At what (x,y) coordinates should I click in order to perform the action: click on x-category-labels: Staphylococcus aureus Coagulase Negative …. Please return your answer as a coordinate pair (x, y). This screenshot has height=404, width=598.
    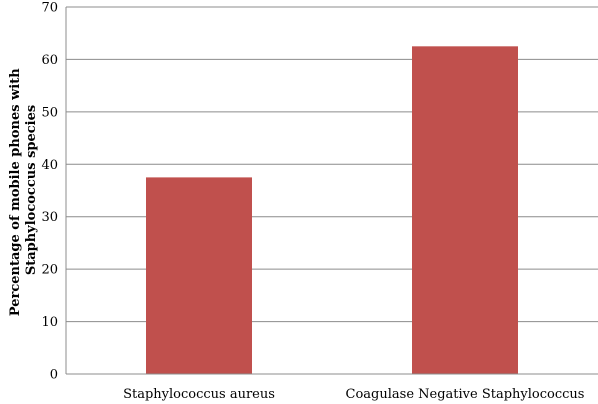
    Looking at the image, I should click on (353, 394).